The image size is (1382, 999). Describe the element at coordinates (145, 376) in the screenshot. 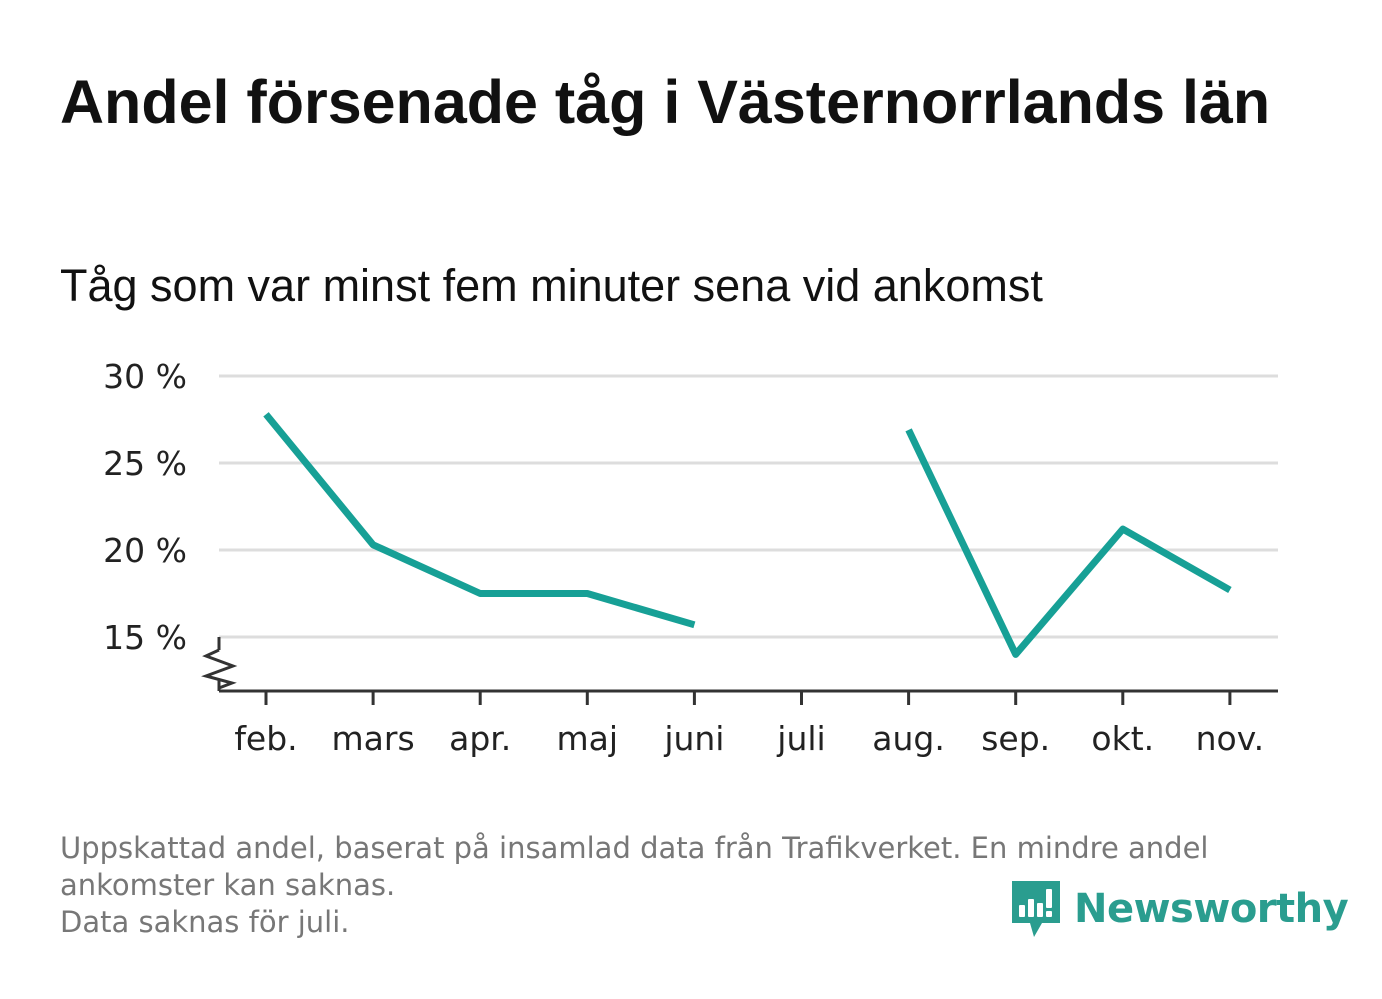

I see `y-tick-label: 30 %` at that location.